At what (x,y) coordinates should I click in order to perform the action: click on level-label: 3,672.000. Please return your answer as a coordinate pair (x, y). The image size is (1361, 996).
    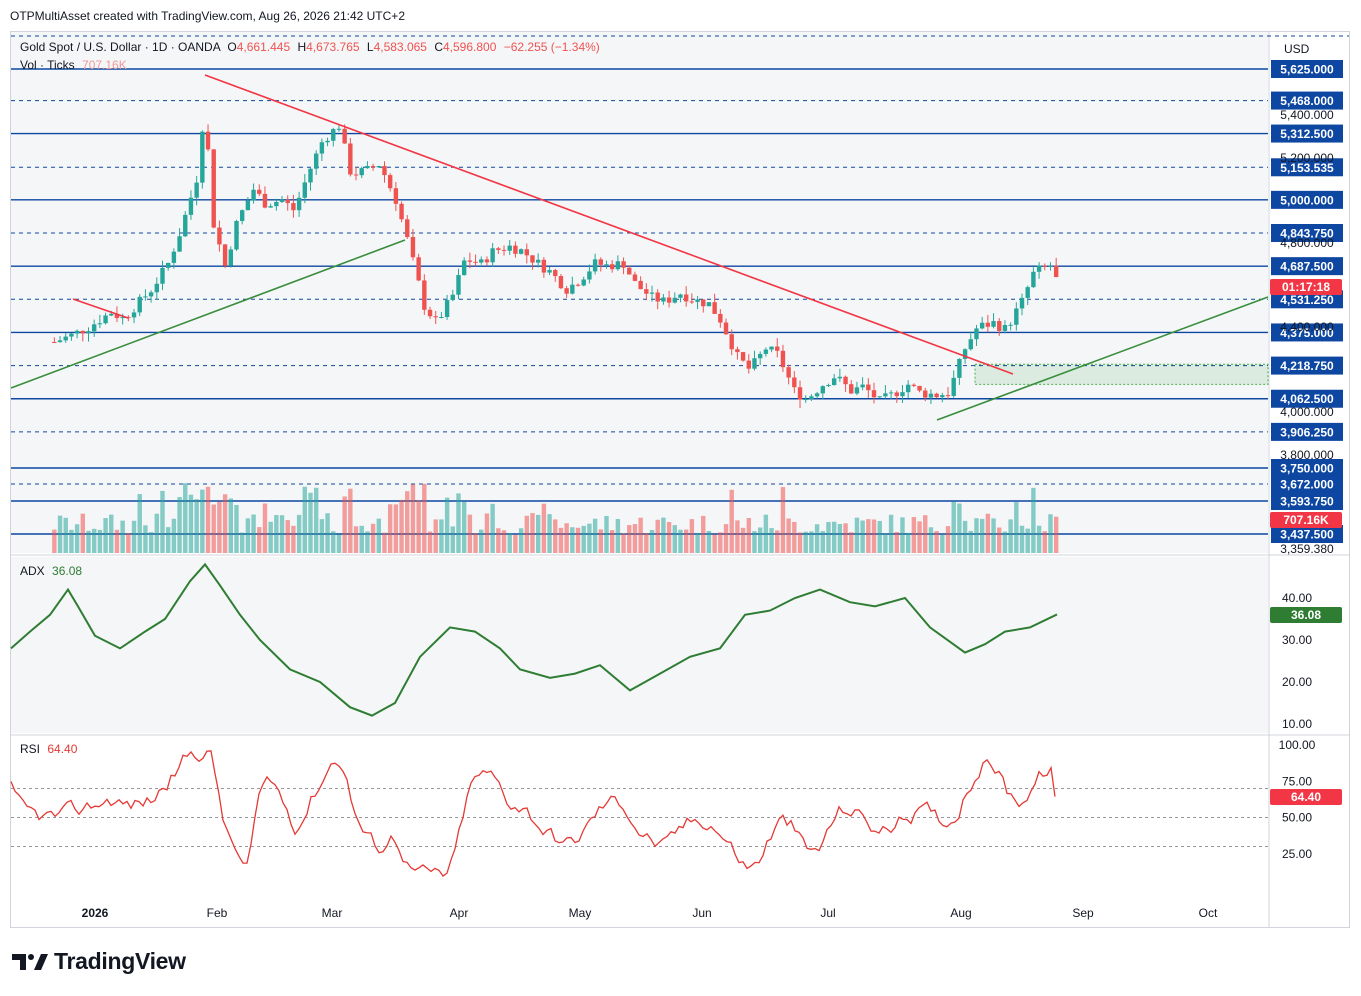
    Looking at the image, I should click on (1307, 485).